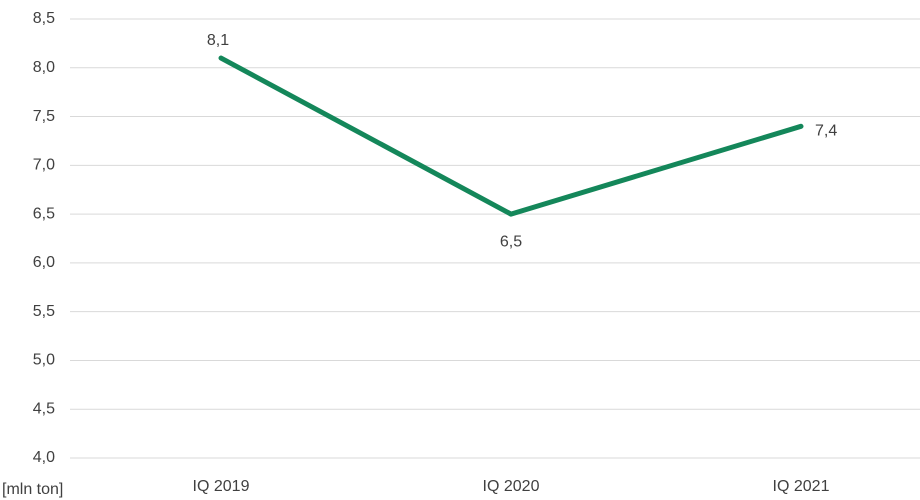 The width and height of the screenshot is (920, 500). I want to click on data-label: 6,5, so click(511, 241).